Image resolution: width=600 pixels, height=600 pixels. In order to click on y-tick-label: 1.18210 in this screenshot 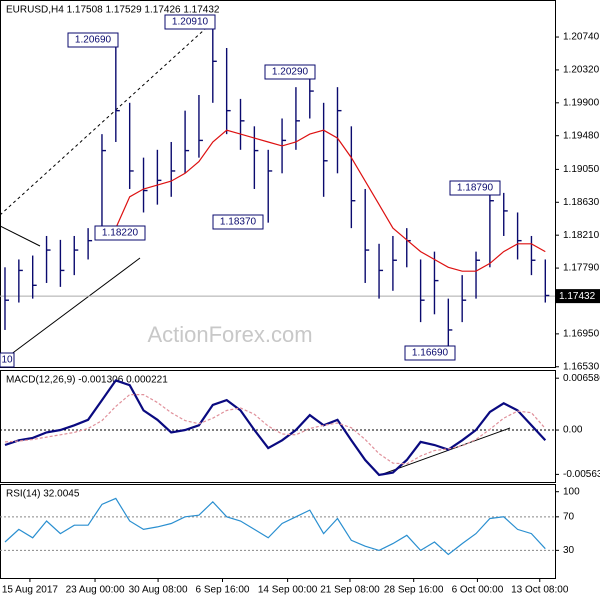, I will do `click(581, 235)`.